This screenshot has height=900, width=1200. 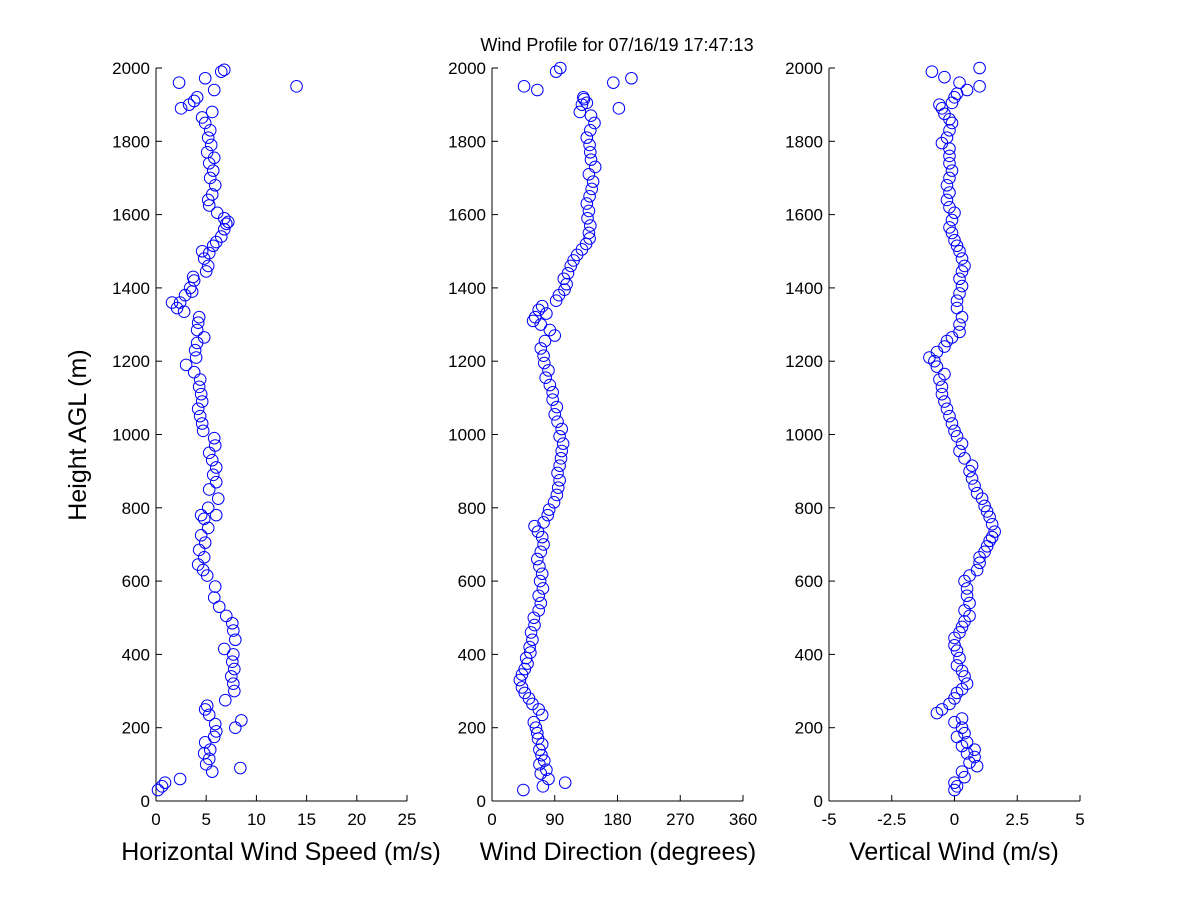 What do you see at coordinates (554, 819) in the screenshot?
I see `x-tick-label: 90` at bounding box center [554, 819].